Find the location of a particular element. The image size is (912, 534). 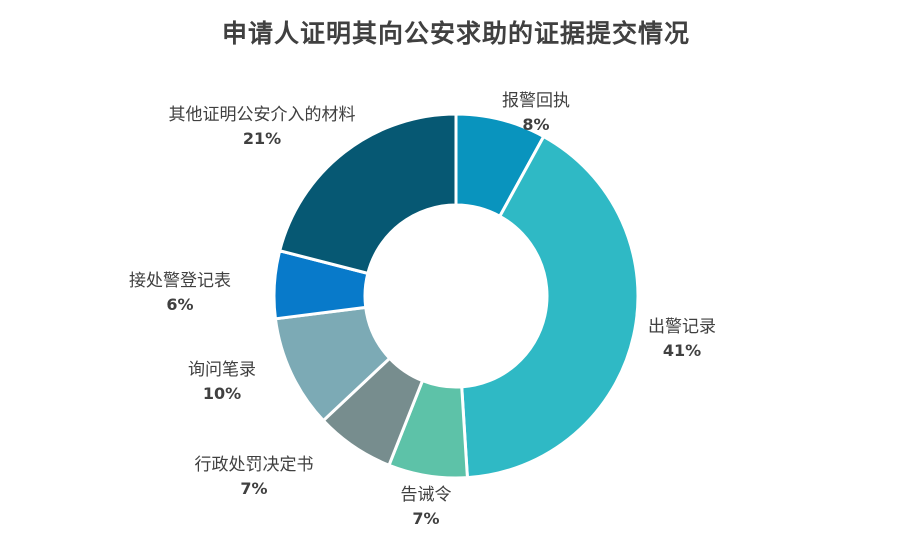

slice-label-7: 其他证明公安介入的材料 is located at coordinates (262, 115).